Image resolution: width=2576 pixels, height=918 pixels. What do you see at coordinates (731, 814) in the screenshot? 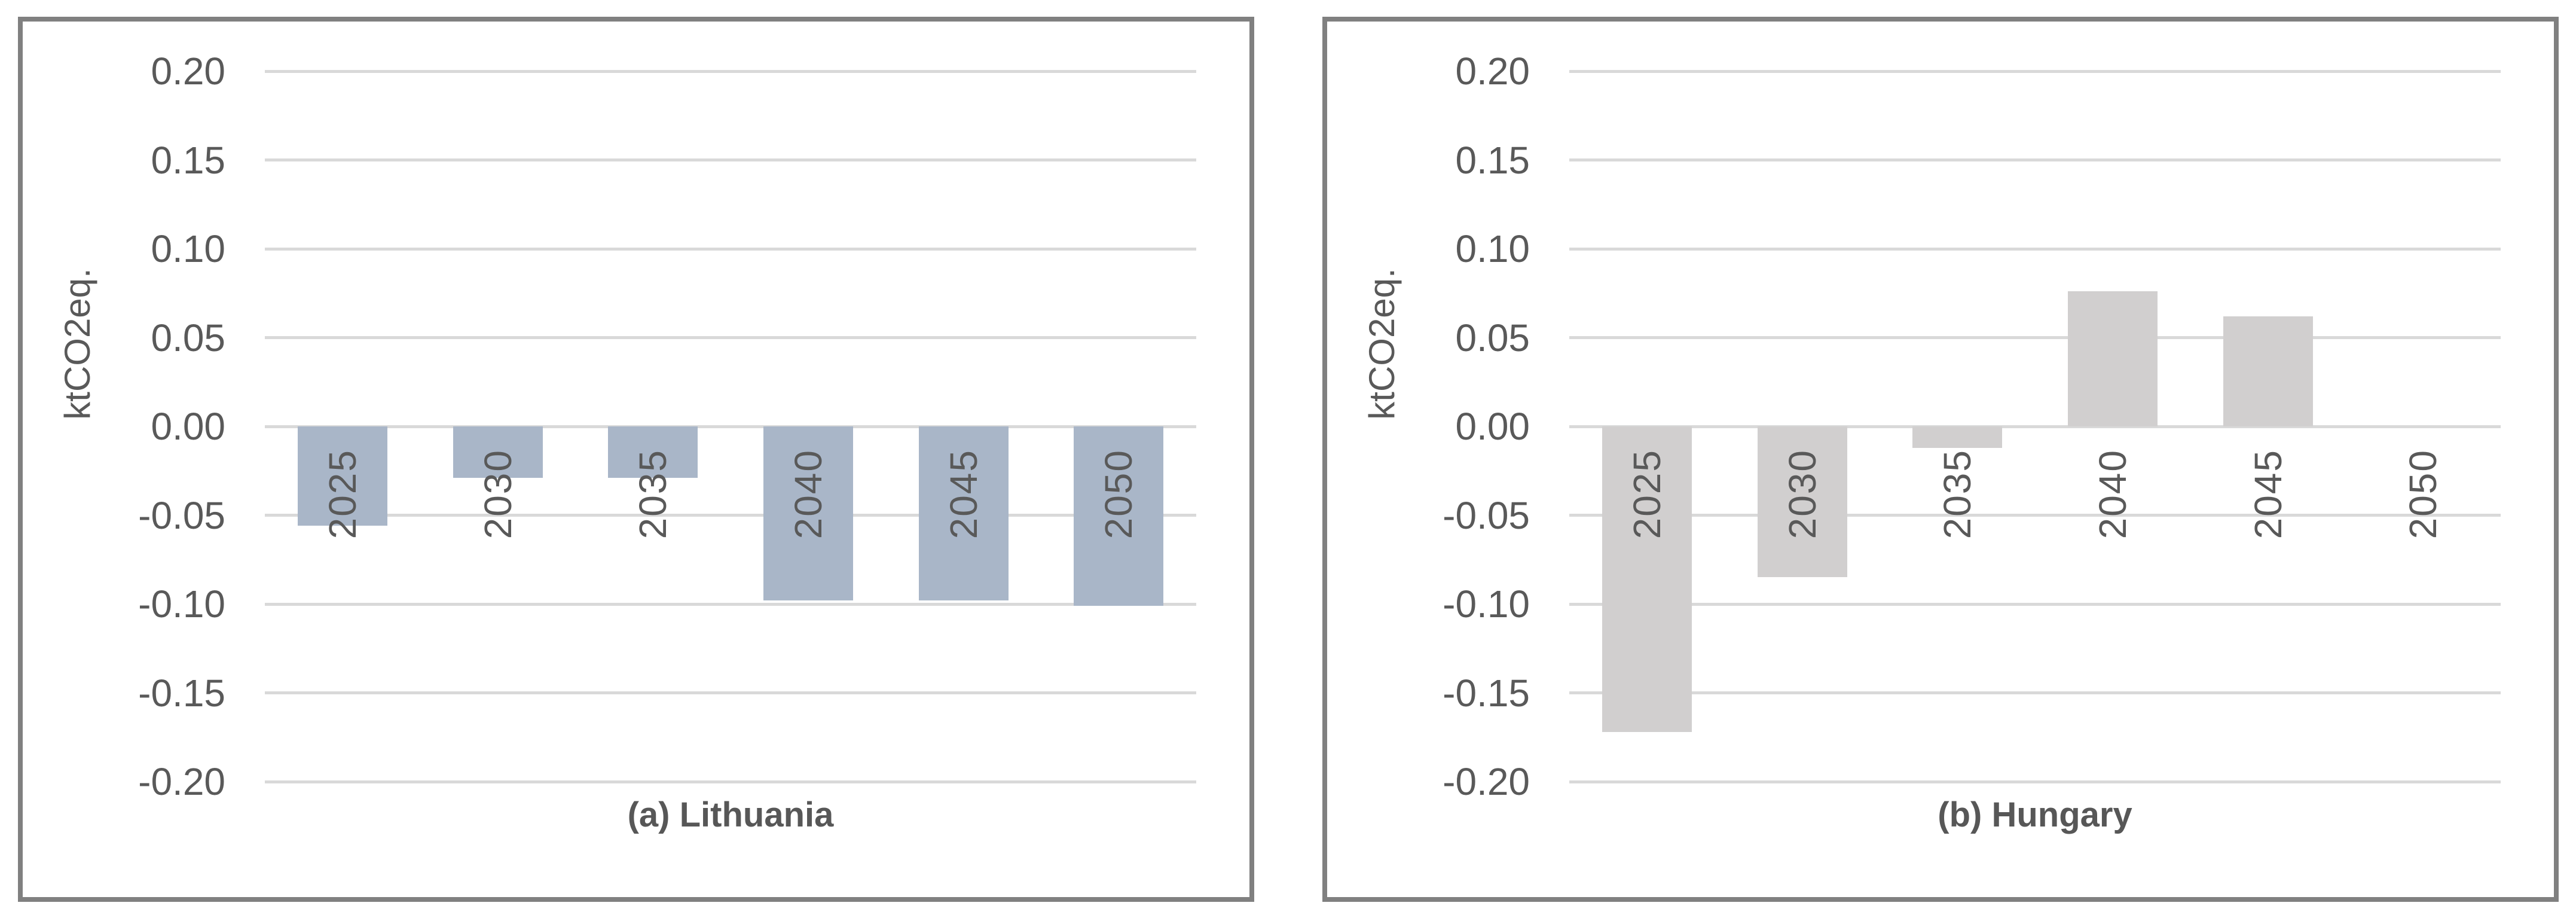
I see `chart-title: (a) Lithuania` at bounding box center [731, 814].